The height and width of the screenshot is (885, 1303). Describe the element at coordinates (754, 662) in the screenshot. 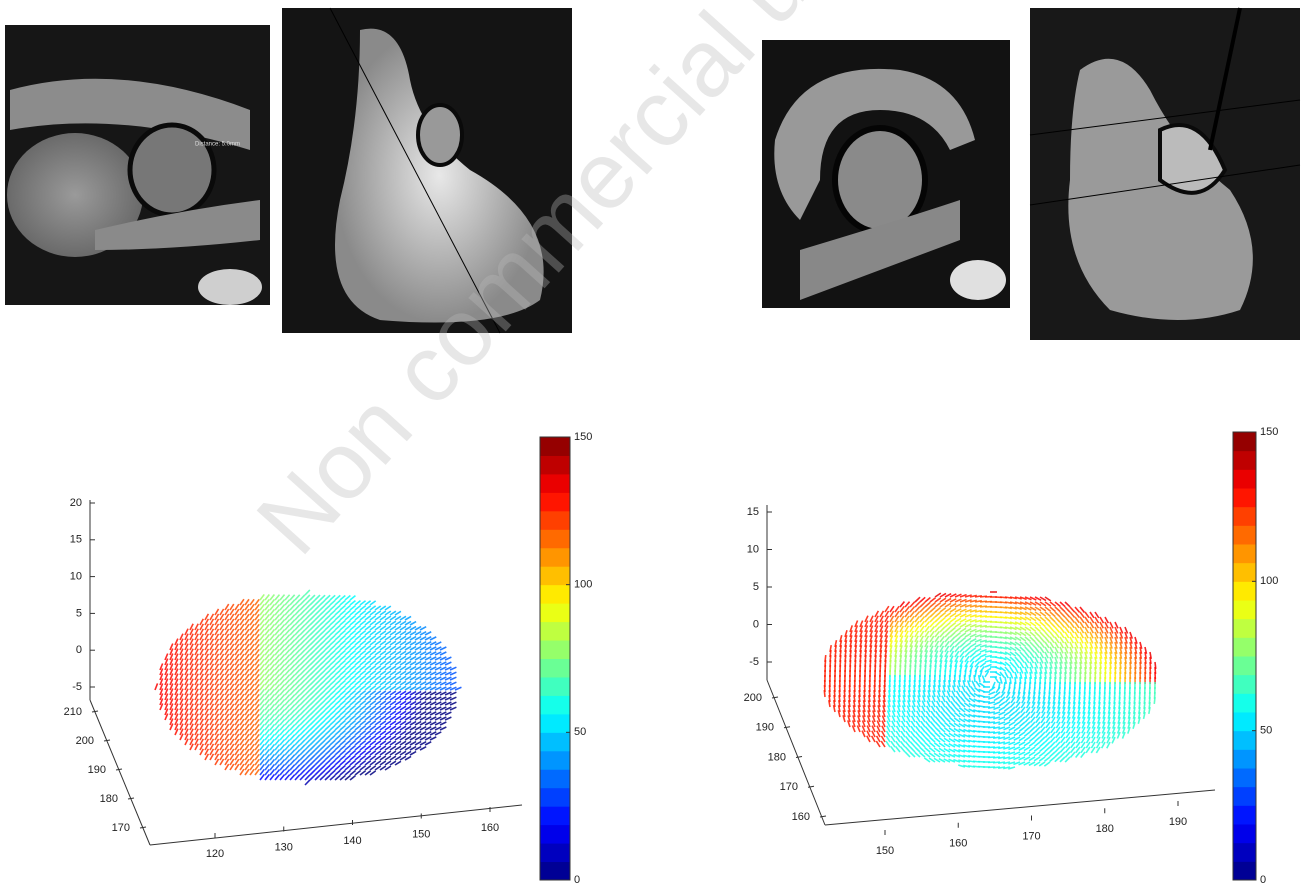

I see `tick-label: -5` at that location.